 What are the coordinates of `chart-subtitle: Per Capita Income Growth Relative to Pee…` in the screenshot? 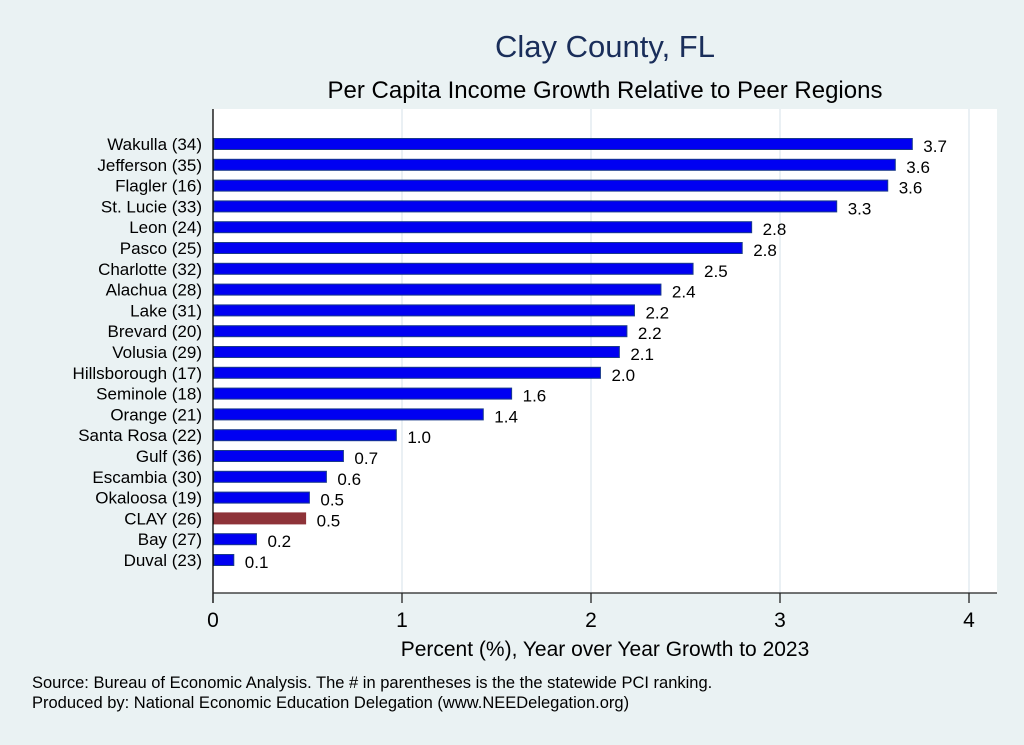 It's located at (605, 90).